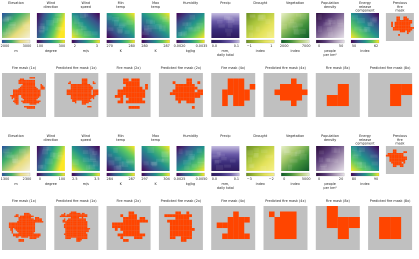 The image size is (419, 259). What do you see at coordinates (225, 174) in the screenshot?
I see `colorbar` at bounding box center [225, 174].